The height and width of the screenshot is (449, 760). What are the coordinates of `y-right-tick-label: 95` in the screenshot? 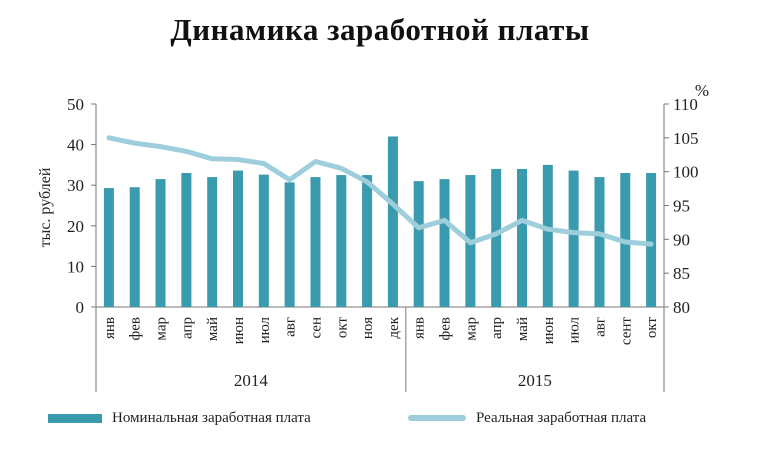 It's located at (681, 206).